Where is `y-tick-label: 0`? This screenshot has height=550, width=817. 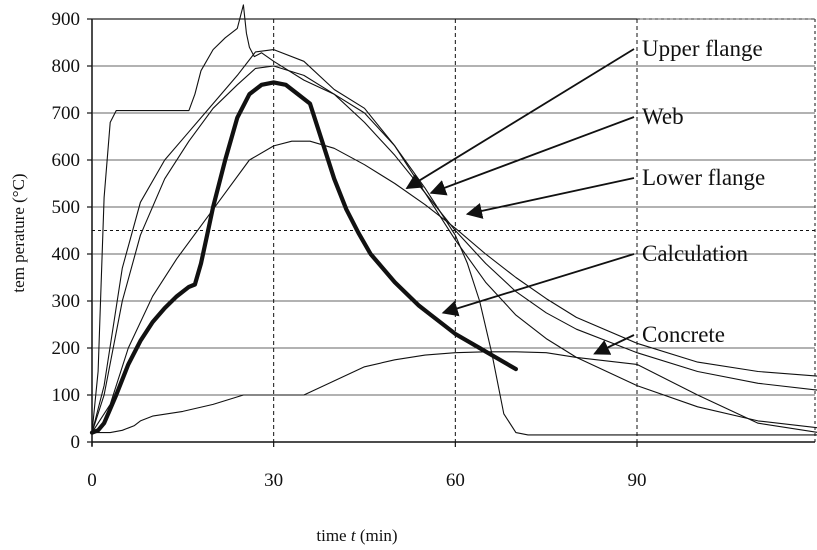
y-tick-label: 0 is located at coordinates (76, 442).